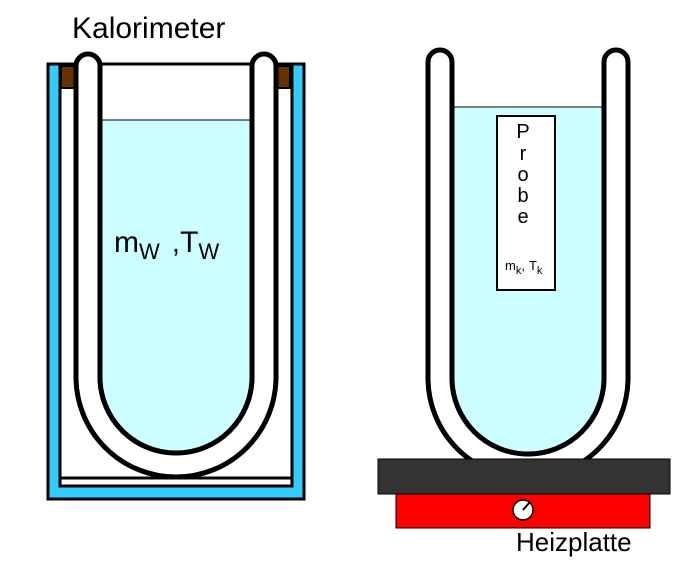 This screenshot has width=694, height=571. Describe the element at coordinates (574, 542) in the screenshot. I see `hotplate-label: Heizplatte` at that location.